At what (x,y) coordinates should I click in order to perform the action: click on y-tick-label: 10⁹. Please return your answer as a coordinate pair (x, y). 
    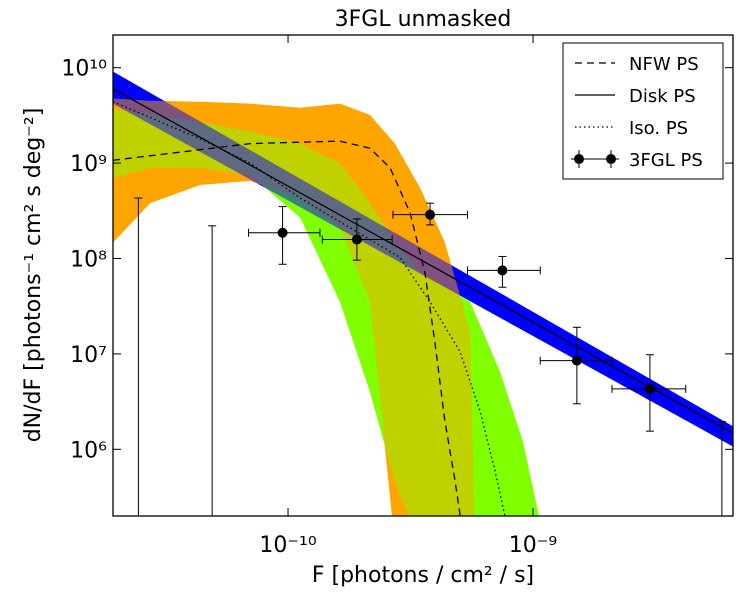
    Looking at the image, I should click on (88, 164).